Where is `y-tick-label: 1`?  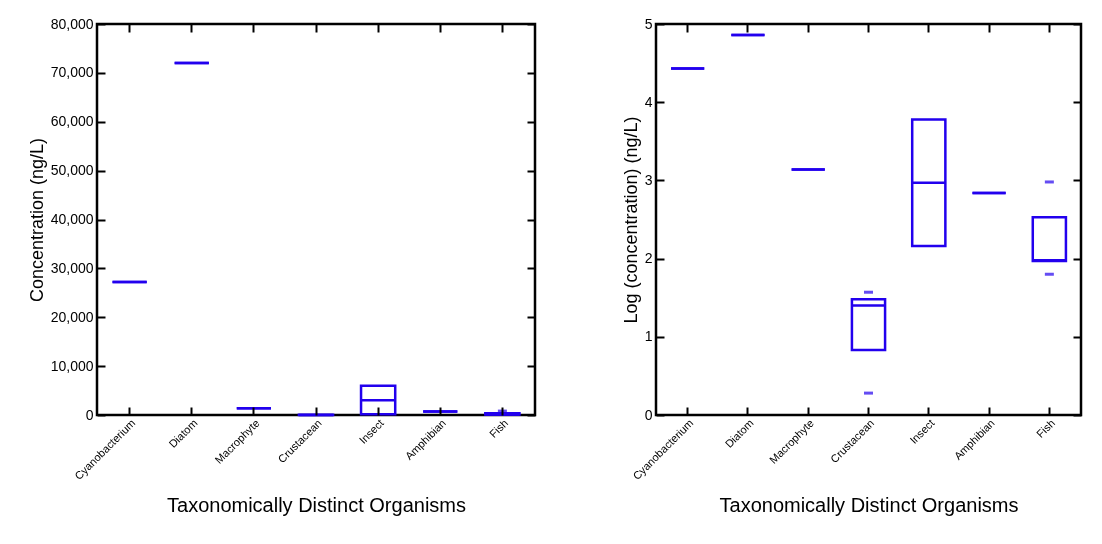 y-tick-label: 1 is located at coordinates (648, 336).